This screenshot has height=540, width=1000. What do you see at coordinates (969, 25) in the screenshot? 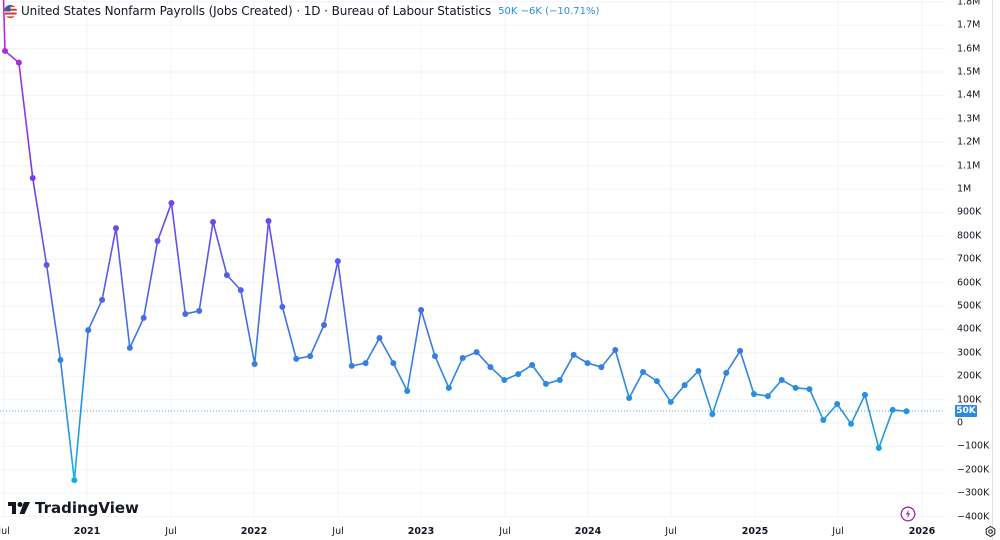
I see `price-axis-label: 1.7M` at bounding box center [969, 25].